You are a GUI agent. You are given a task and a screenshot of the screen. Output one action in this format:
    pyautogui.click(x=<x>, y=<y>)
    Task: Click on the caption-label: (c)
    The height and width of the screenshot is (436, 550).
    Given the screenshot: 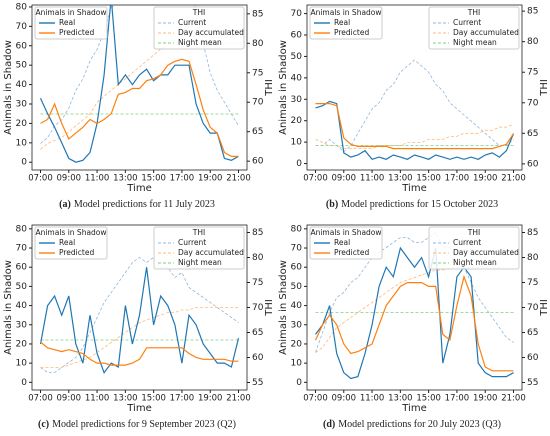 What is the action you would take?
    pyautogui.click(x=43, y=424)
    